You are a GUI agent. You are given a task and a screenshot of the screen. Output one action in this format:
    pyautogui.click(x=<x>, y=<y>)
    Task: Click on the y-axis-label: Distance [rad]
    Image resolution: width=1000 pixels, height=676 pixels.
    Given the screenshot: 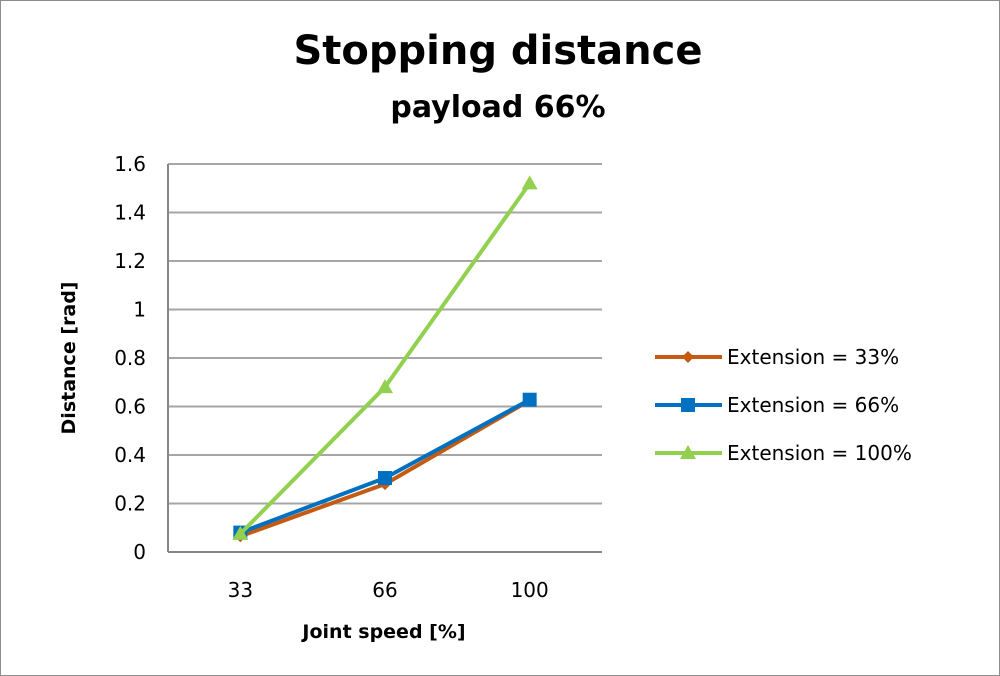 What is the action you would take?
    pyautogui.click(x=69, y=358)
    